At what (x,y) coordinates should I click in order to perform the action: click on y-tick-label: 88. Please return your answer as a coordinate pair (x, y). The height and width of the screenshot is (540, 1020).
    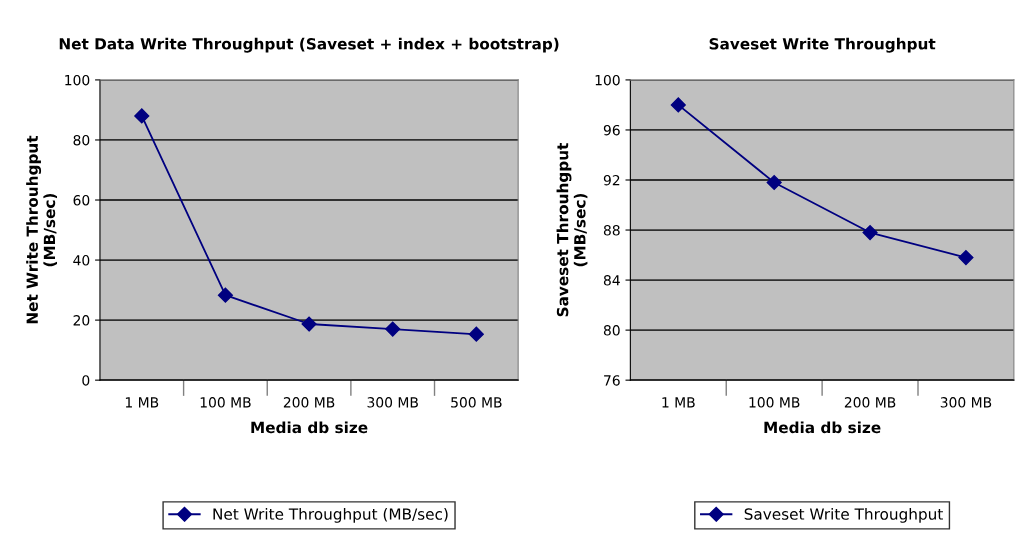
    Looking at the image, I should click on (611, 230).